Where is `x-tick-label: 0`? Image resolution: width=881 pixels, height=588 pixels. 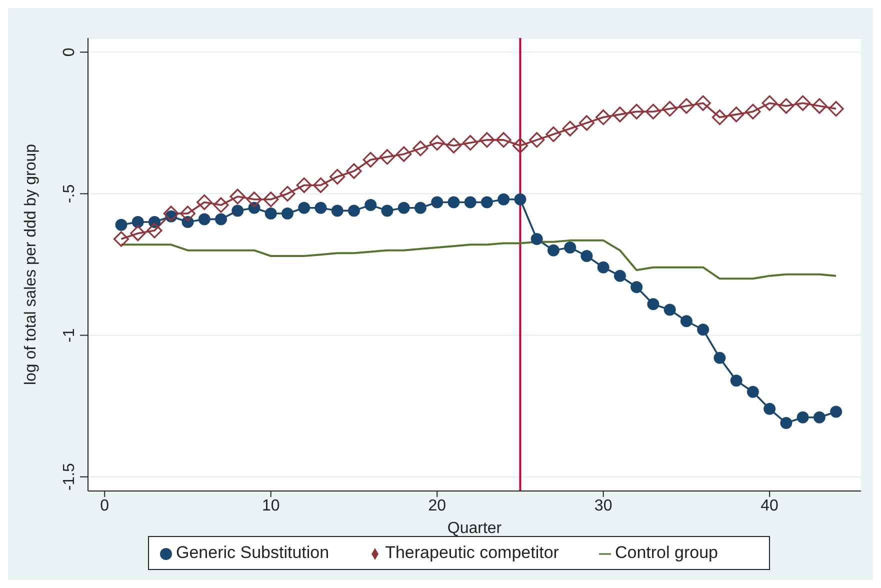
x-tick-label: 0 is located at coordinates (105, 505).